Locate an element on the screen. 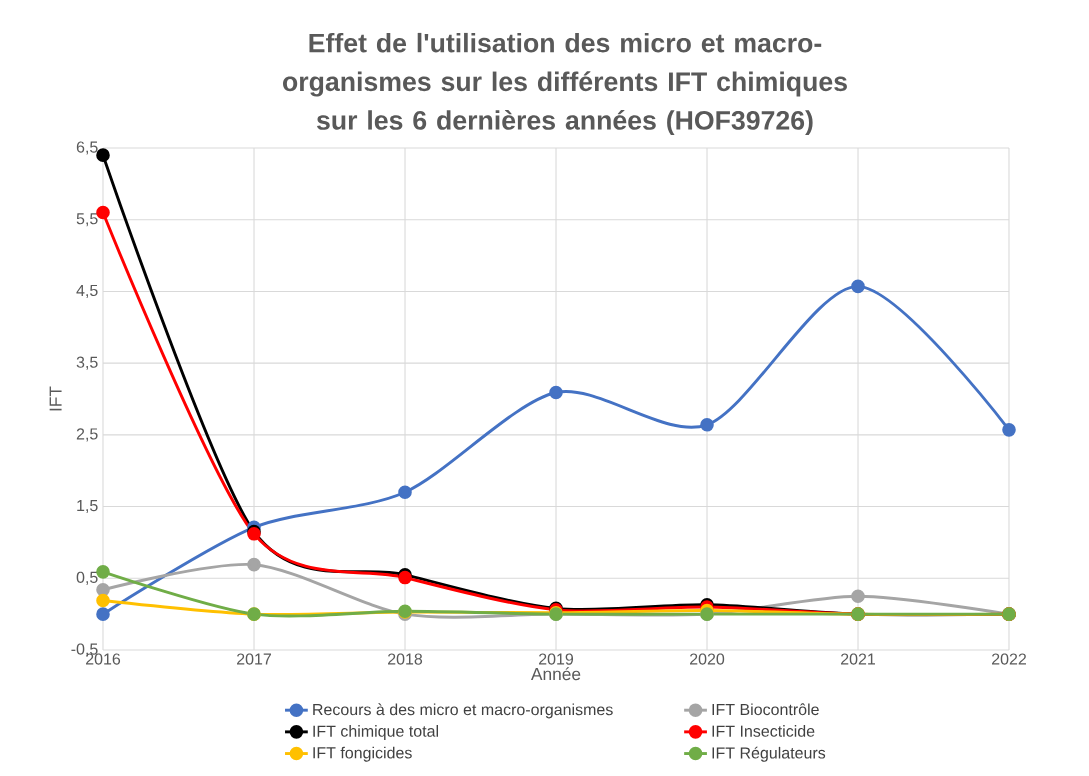 The image size is (1089, 776). y-tick-label: 1,5 is located at coordinates (87, 507).